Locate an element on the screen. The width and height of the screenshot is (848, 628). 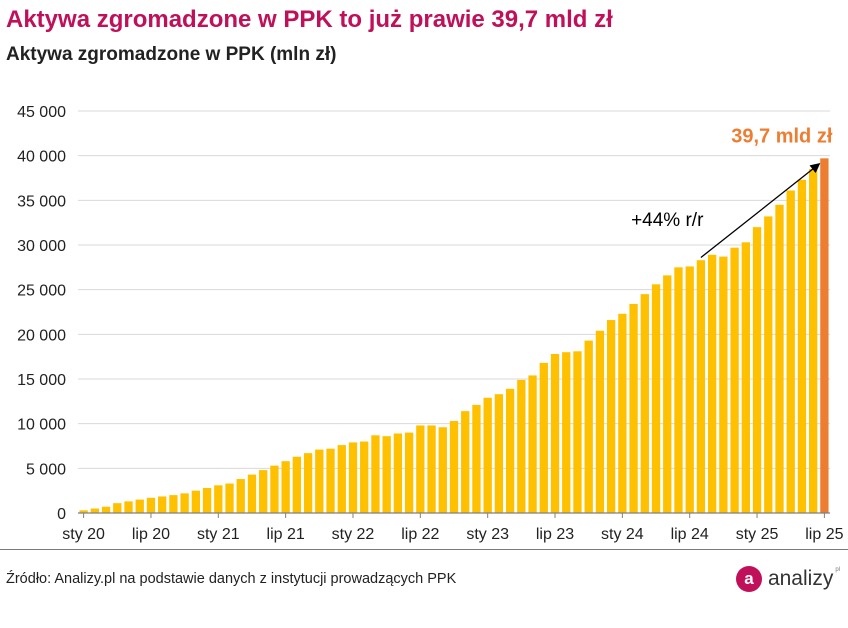
y-tick-label: 0 is located at coordinates (61, 514).